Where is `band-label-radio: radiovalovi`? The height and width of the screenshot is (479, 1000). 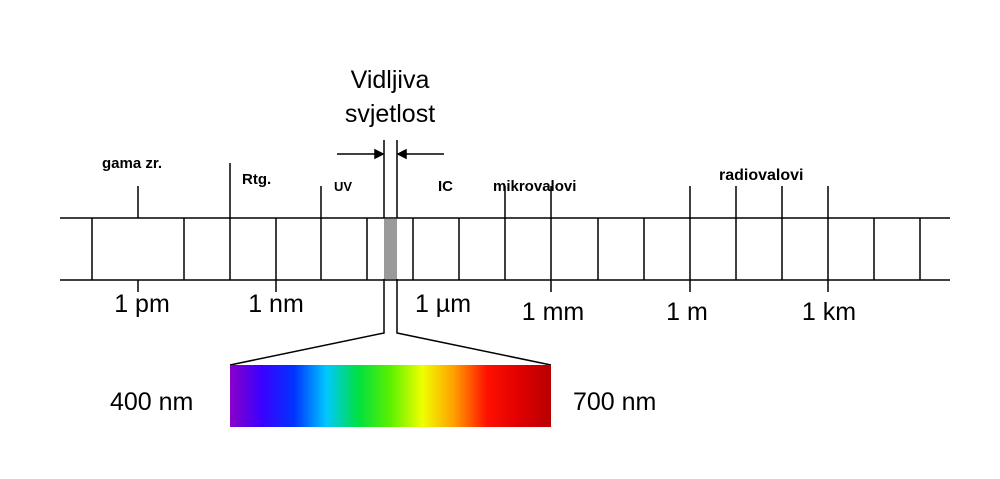 band-label-radio: radiovalovi is located at coordinates (761, 175).